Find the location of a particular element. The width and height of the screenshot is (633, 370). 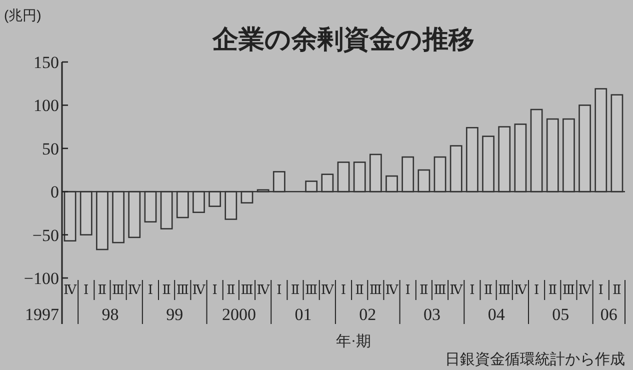

text: 2000 is located at coordinates (239, 314).